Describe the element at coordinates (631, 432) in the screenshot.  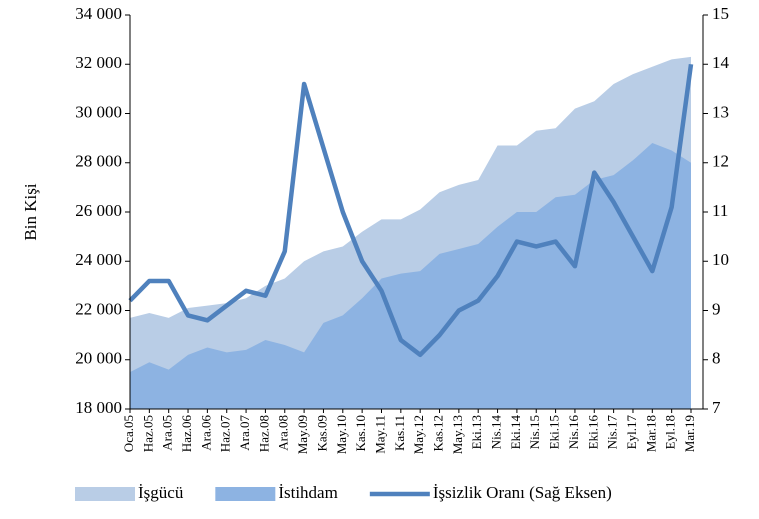
I see `x-tick-label: Eyl.17` at that location.